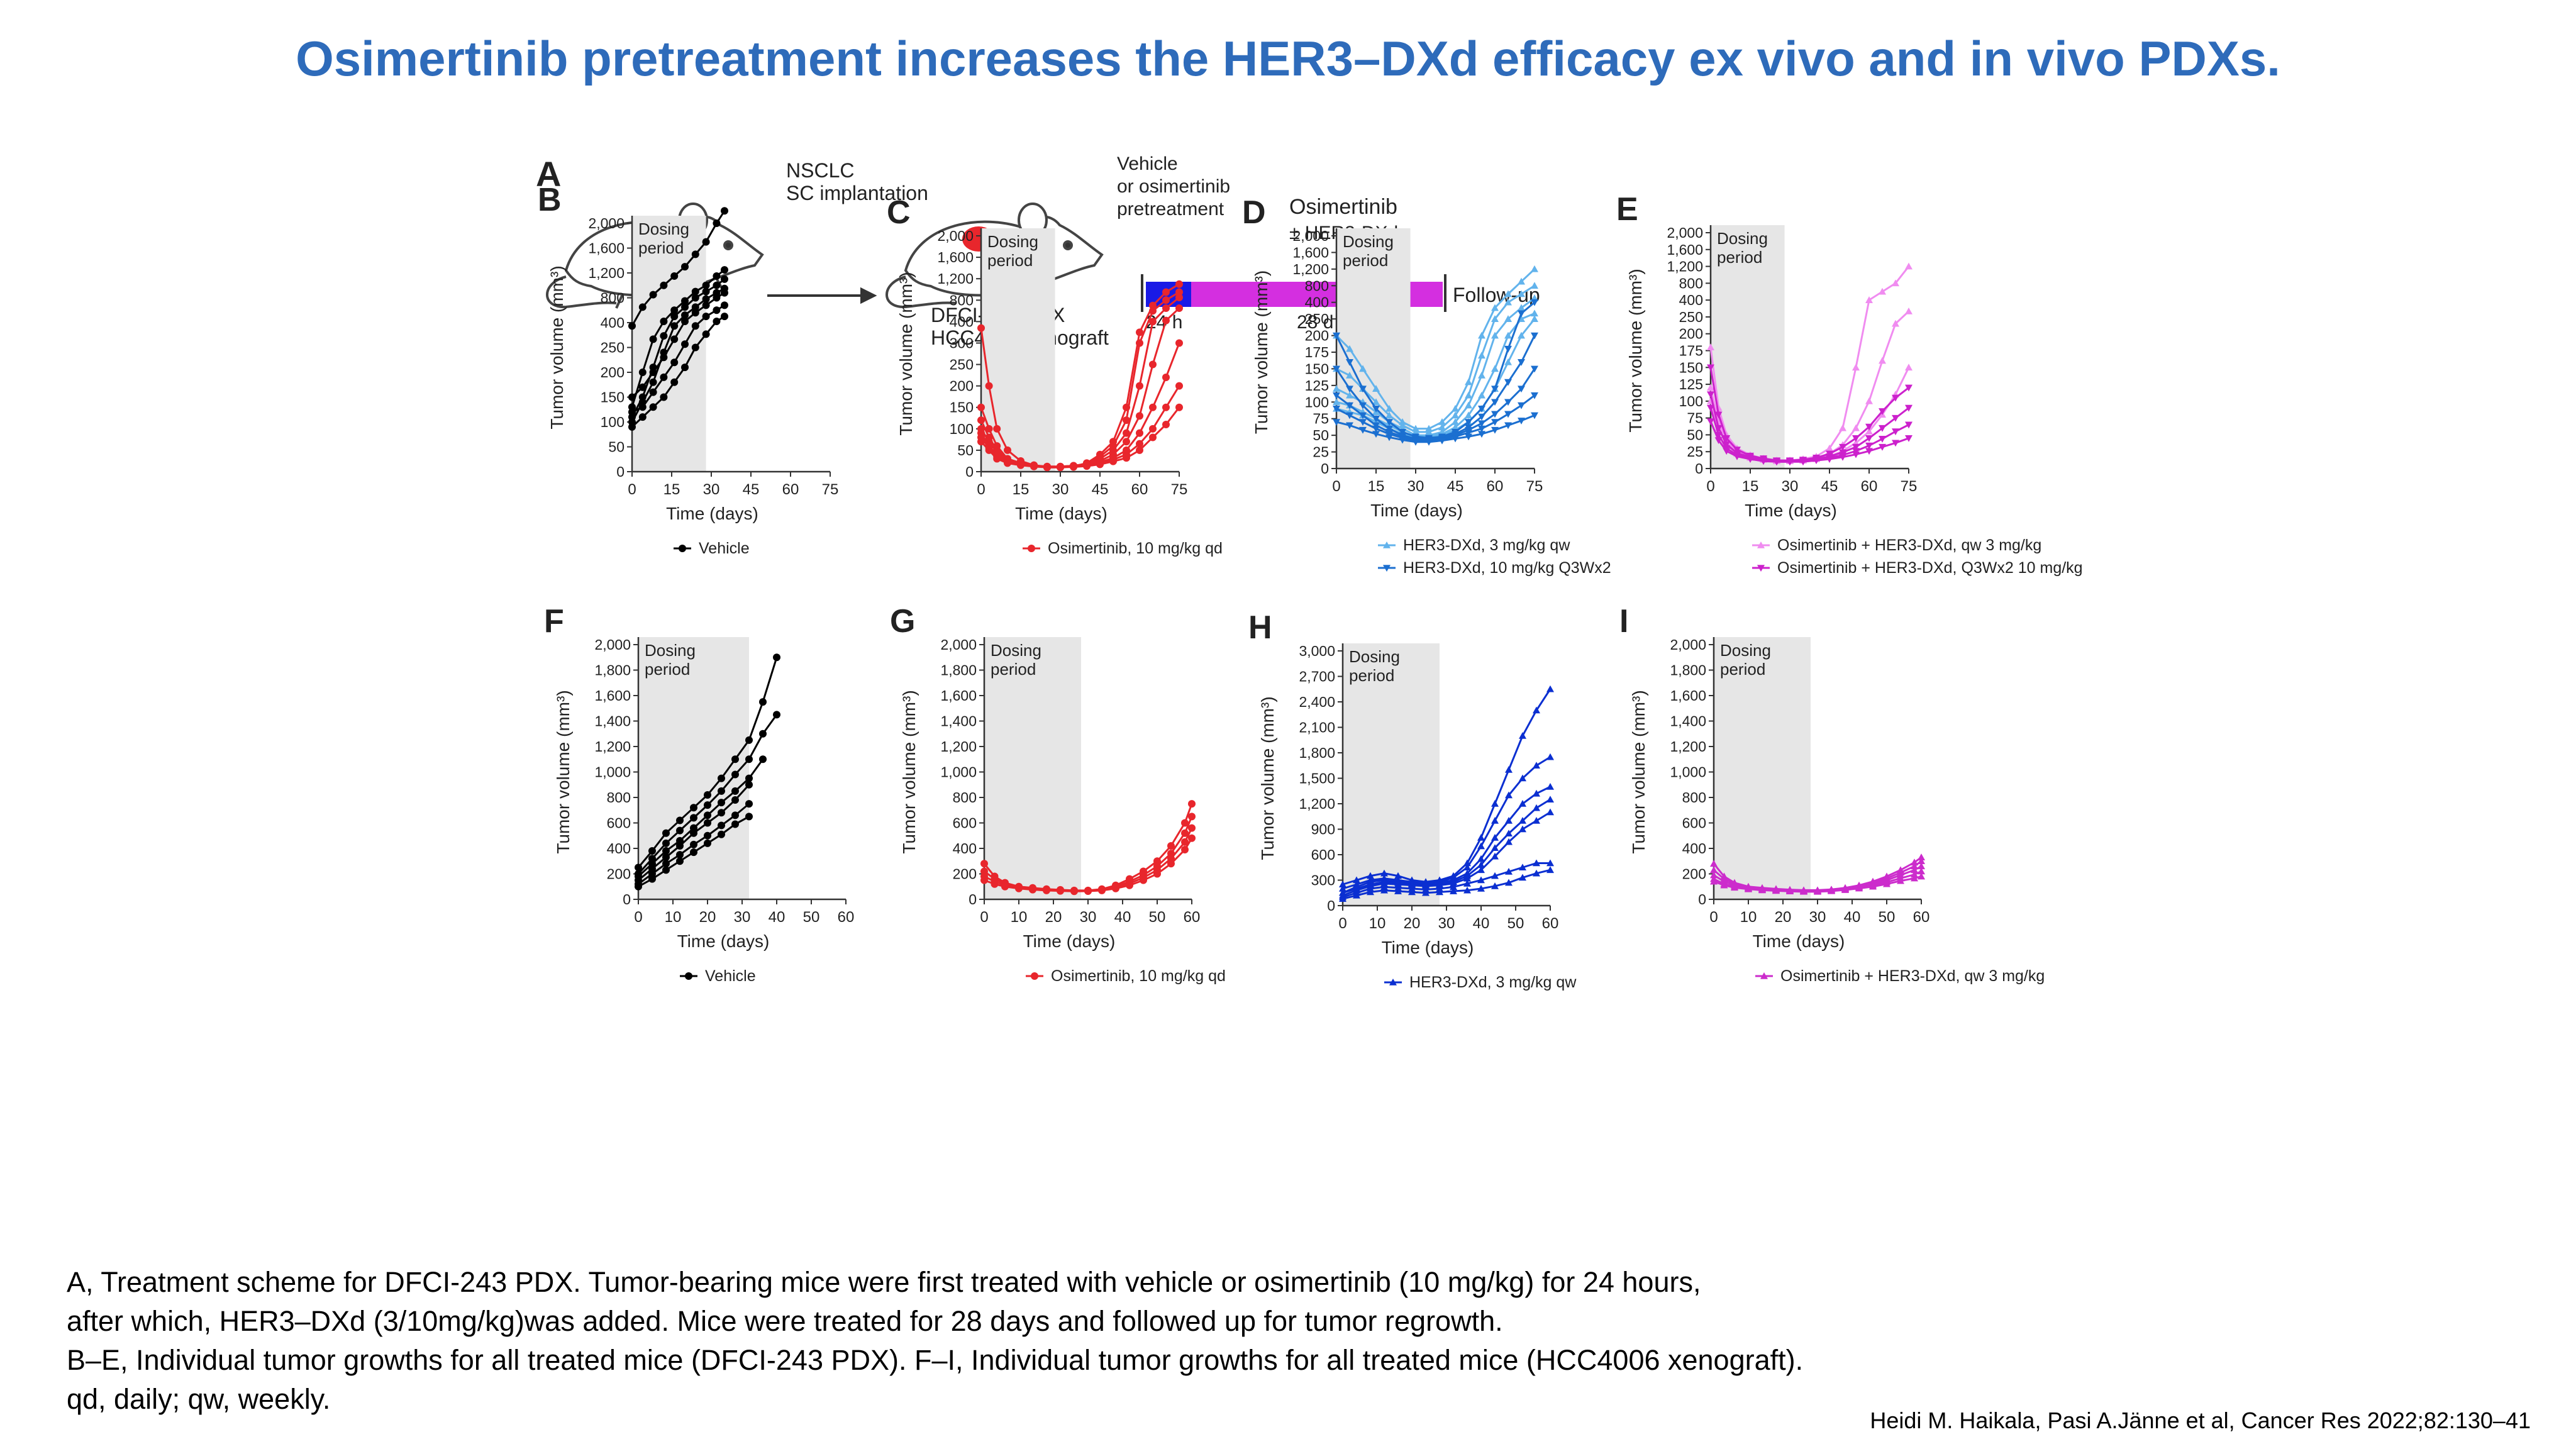 The width and height of the screenshot is (2576, 1449). I want to click on x-tick-label: 40, so click(1481, 923).